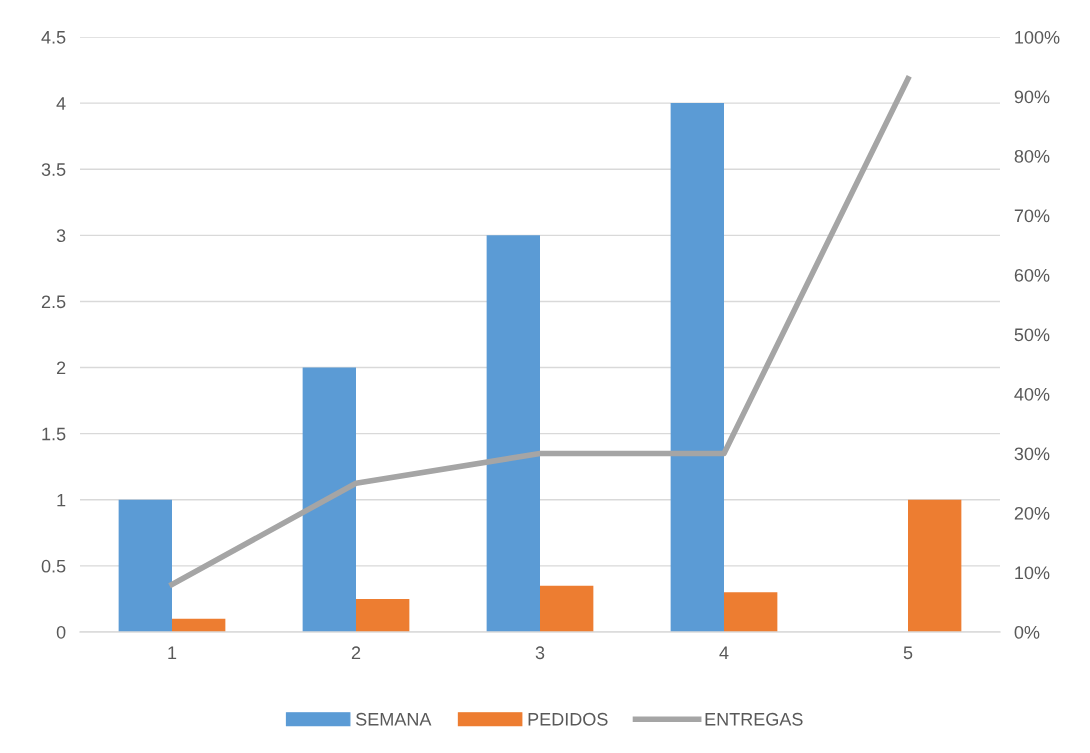 The height and width of the screenshot is (753, 1090). What do you see at coordinates (1032, 335) in the screenshot?
I see `y2-tick-label: 50%` at bounding box center [1032, 335].